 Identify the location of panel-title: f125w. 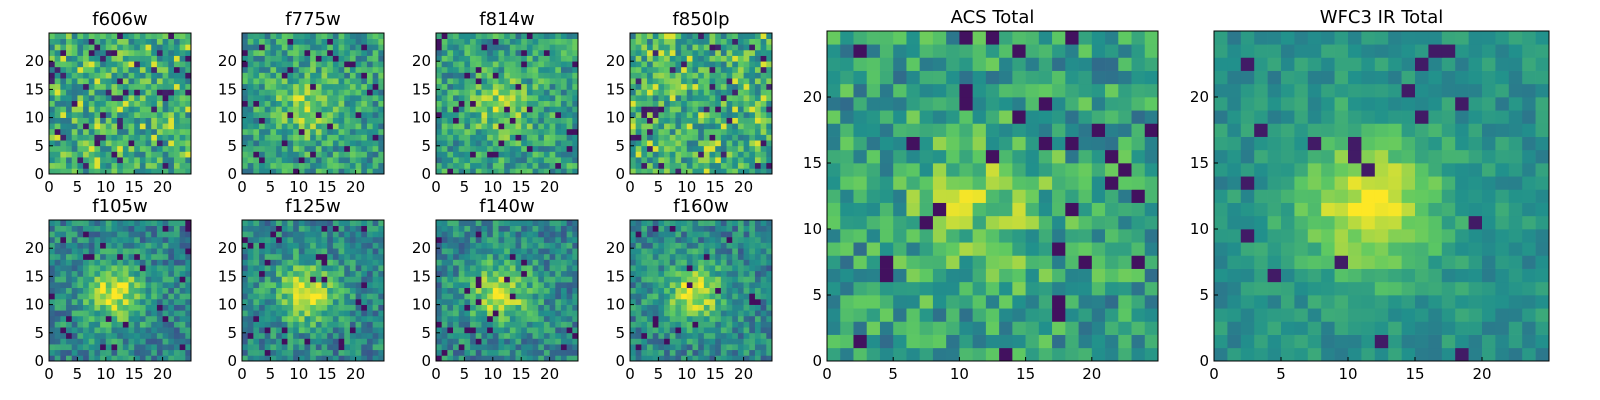
(312, 206).